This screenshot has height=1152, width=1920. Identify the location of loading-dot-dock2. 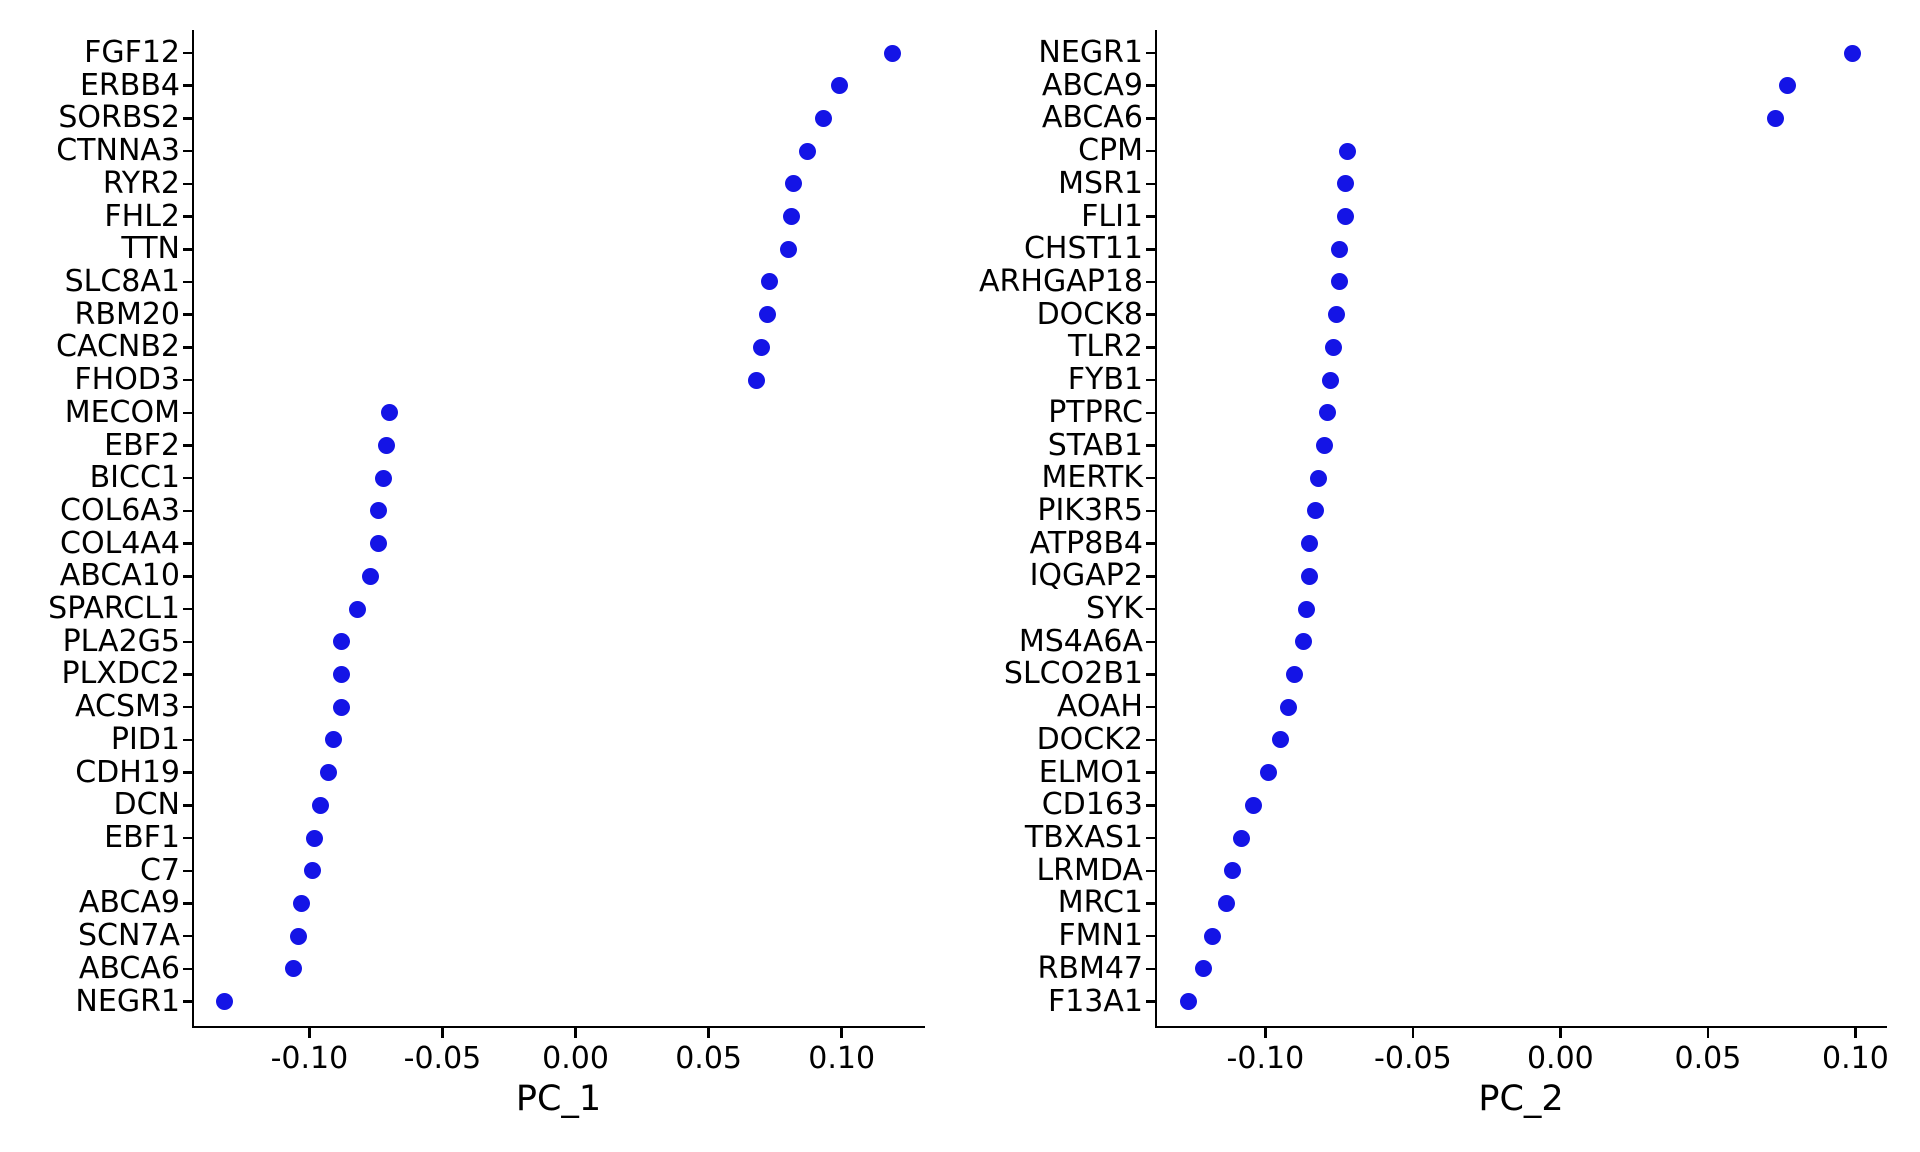
(1280, 740).